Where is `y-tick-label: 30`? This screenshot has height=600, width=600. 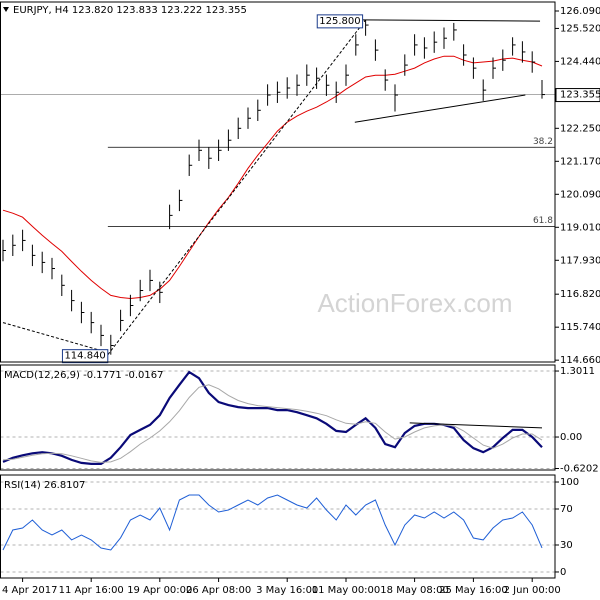
y-tick-label: 30 is located at coordinates (566, 545).